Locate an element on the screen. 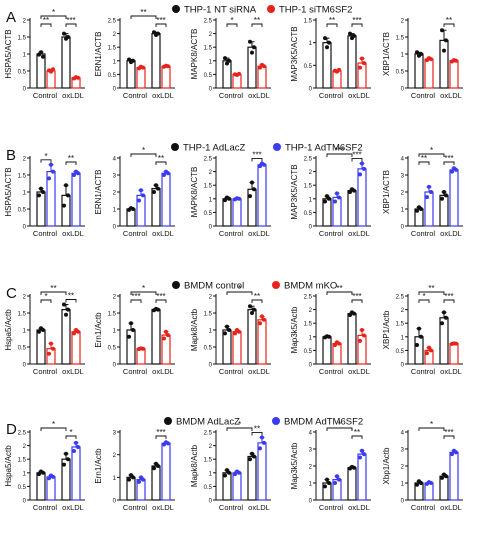 The height and width of the screenshot is (550, 482). legend: BMDM control BMDM mKO is located at coordinates (254, 286).